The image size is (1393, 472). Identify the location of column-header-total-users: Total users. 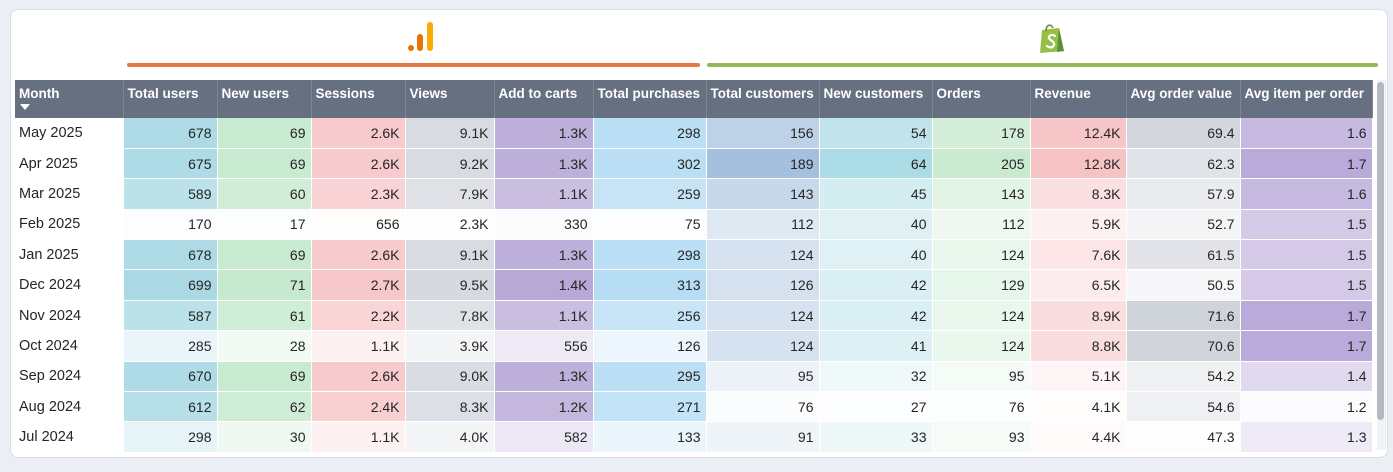
(170, 99).